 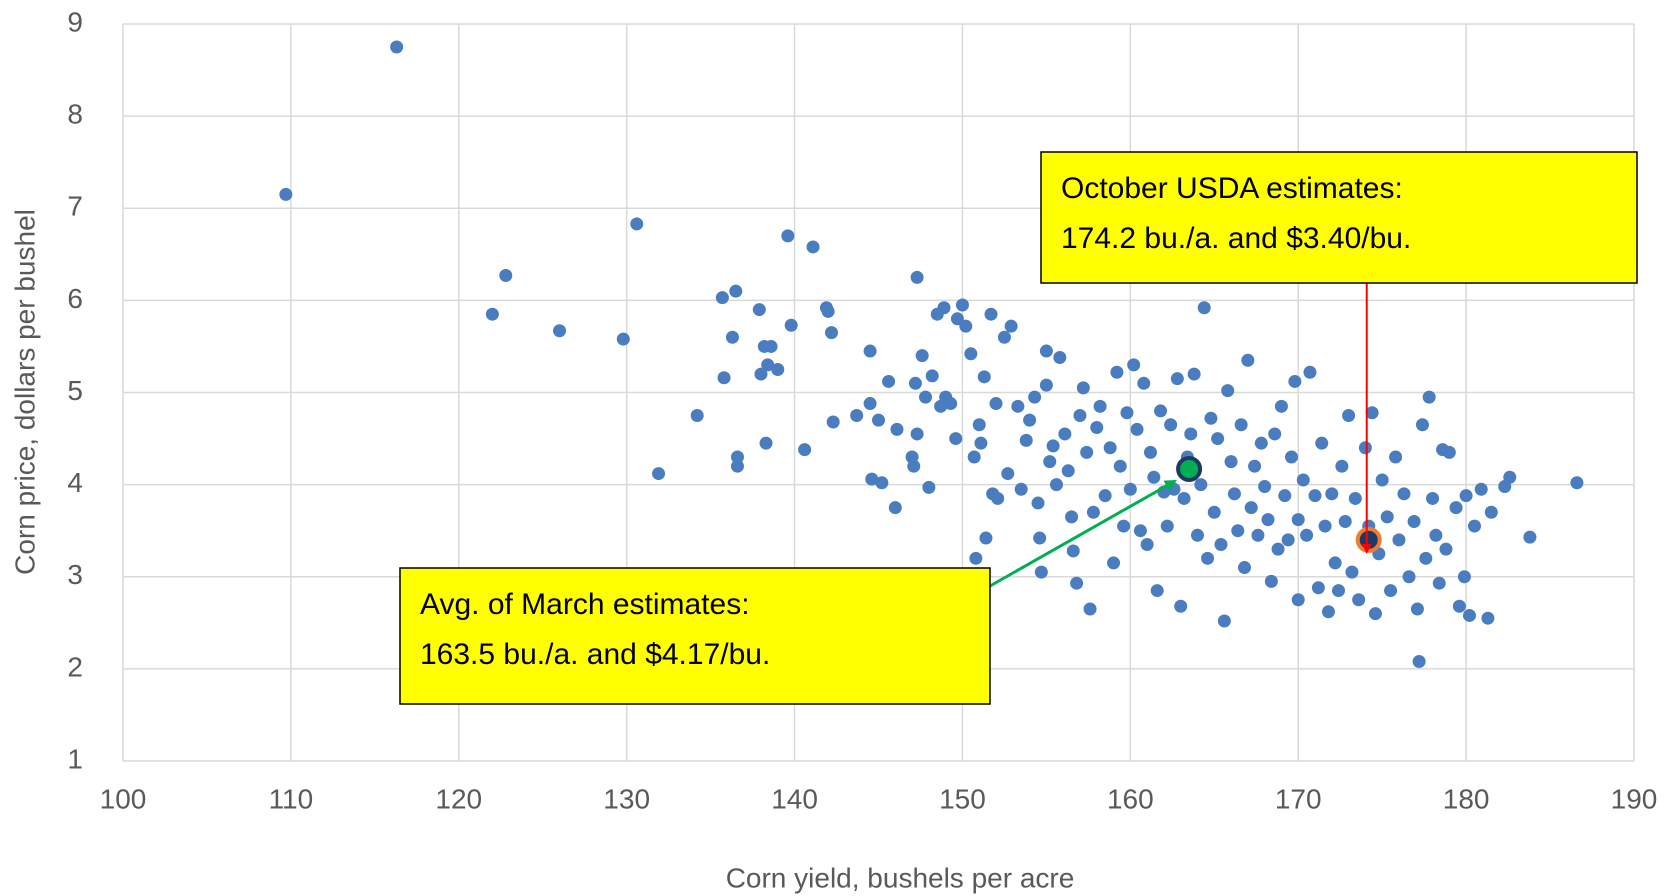 What do you see at coordinates (1189, 468) in the screenshot?
I see `highlight-point` at bounding box center [1189, 468].